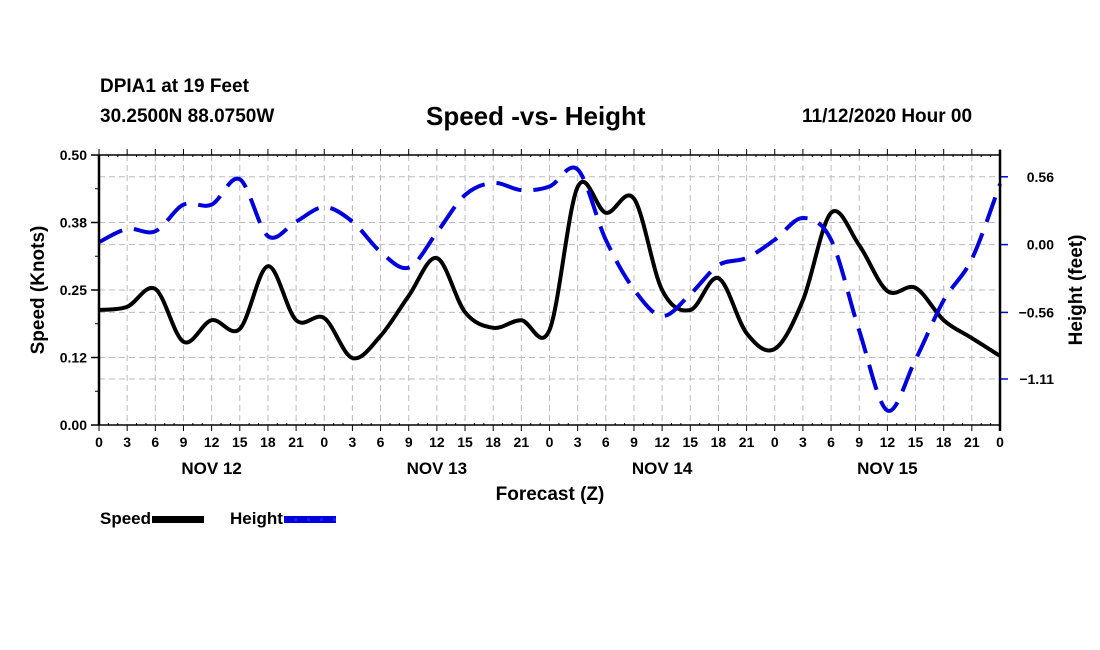  I want to click on chart-title: Speed -vs- Height, so click(536, 116).